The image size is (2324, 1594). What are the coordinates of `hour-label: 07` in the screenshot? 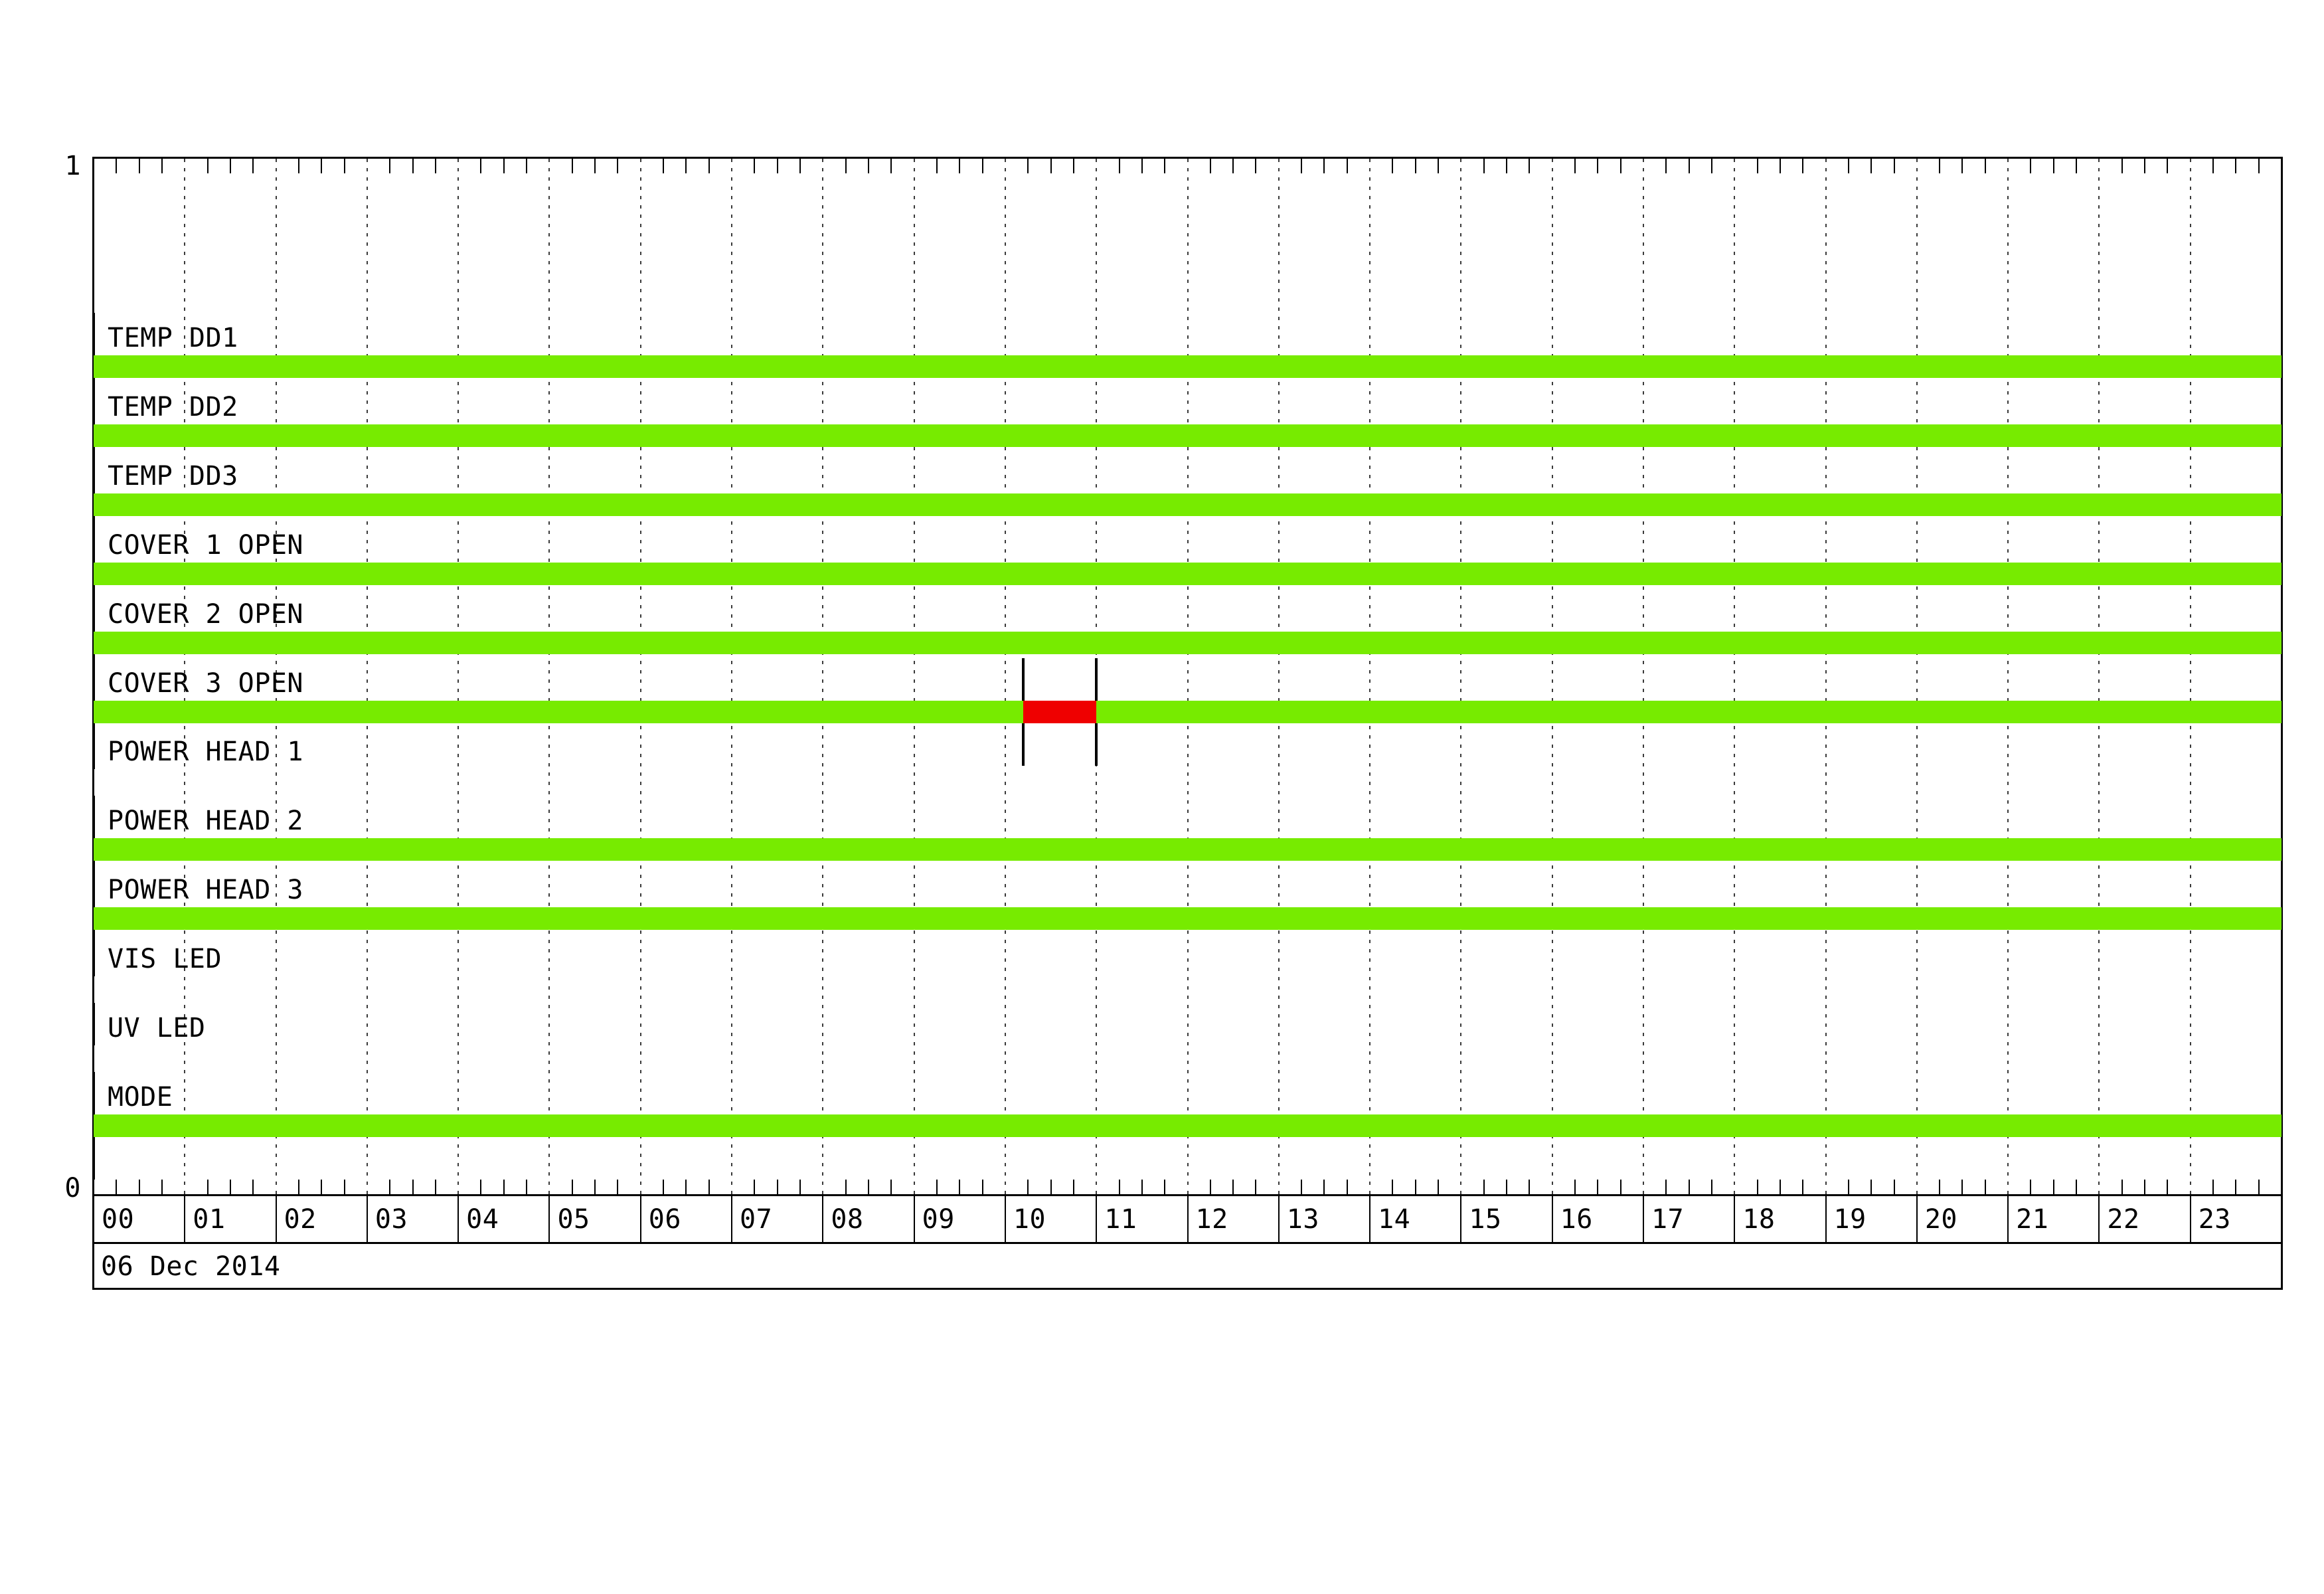 It's located at (757, 1219).